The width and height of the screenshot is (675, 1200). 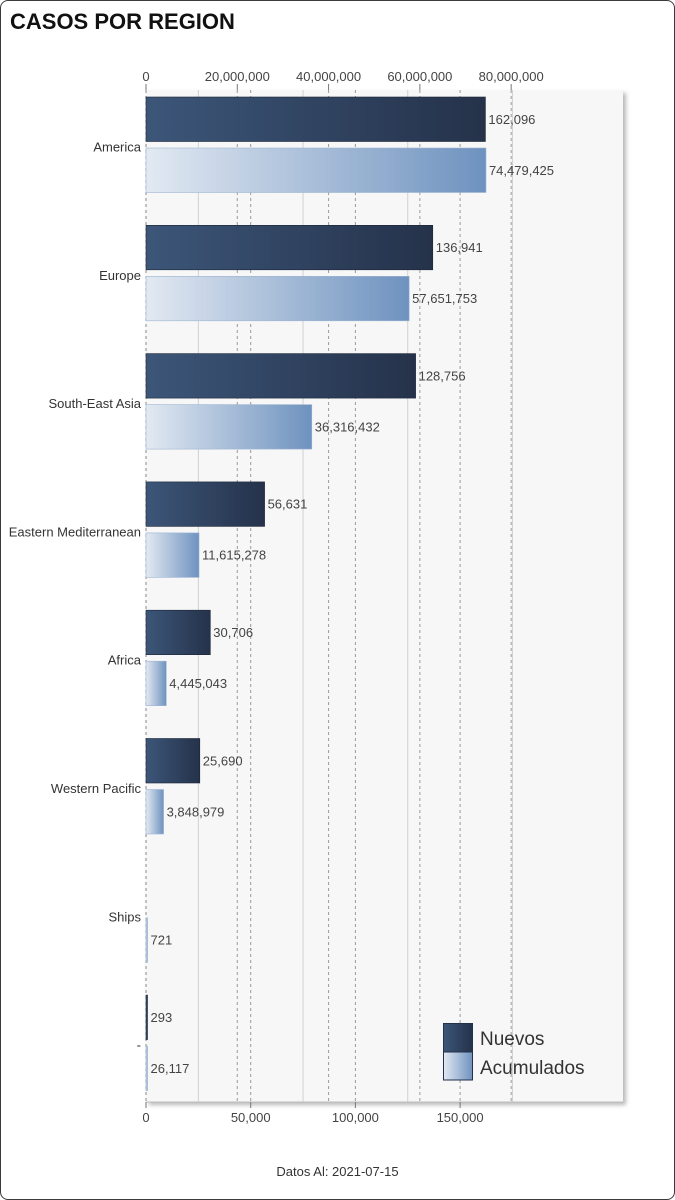 What do you see at coordinates (75, 531) in the screenshot?
I see `category-label: Eastern Mediterranean` at bounding box center [75, 531].